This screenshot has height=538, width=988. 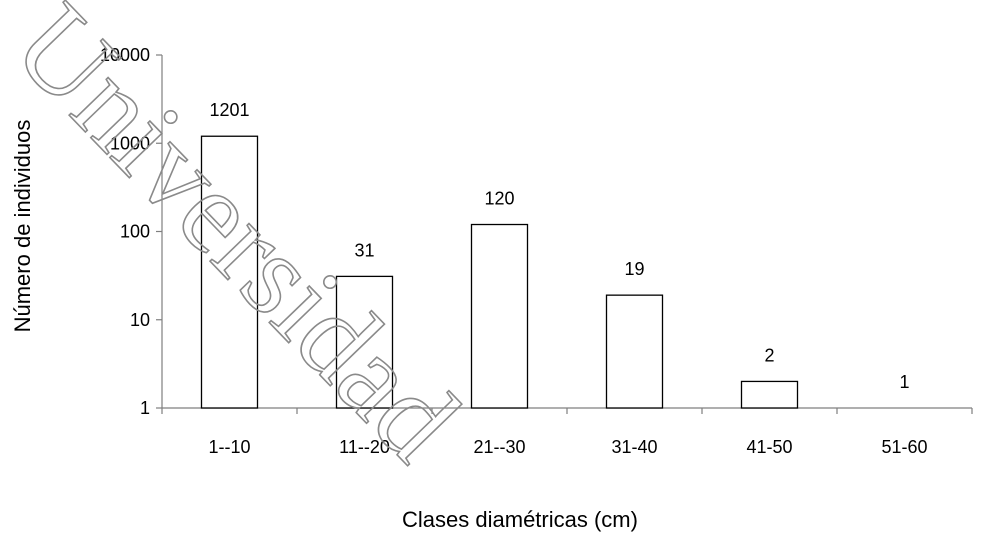 I want to click on y-tick-label: 100, so click(x=135, y=232).